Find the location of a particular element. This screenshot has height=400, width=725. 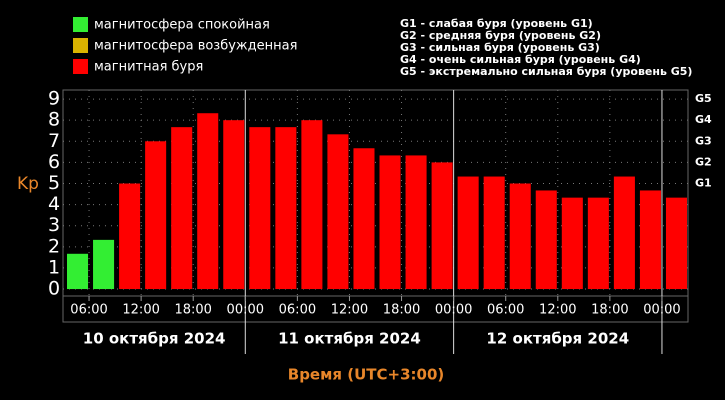

day-label: 11 октября 2024 is located at coordinates (349, 339).